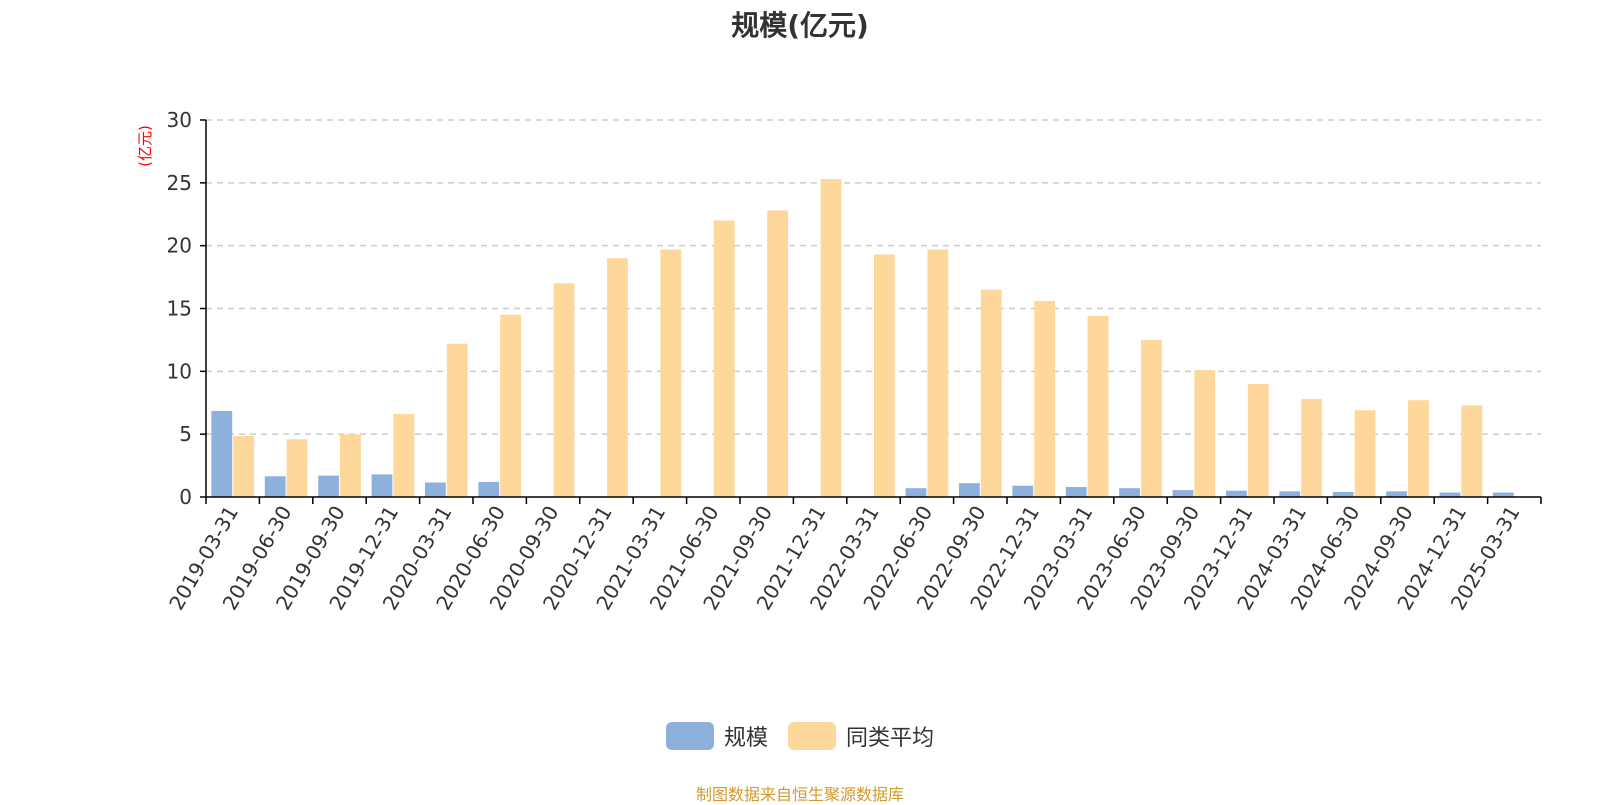  I want to click on y-tick-label-0: 0, so click(185, 497).